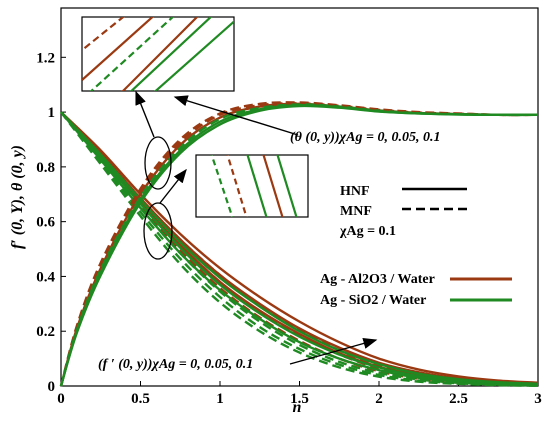  Describe the element at coordinates (45, 58) in the screenshot. I see `y-tick-label: 1.2` at that location.